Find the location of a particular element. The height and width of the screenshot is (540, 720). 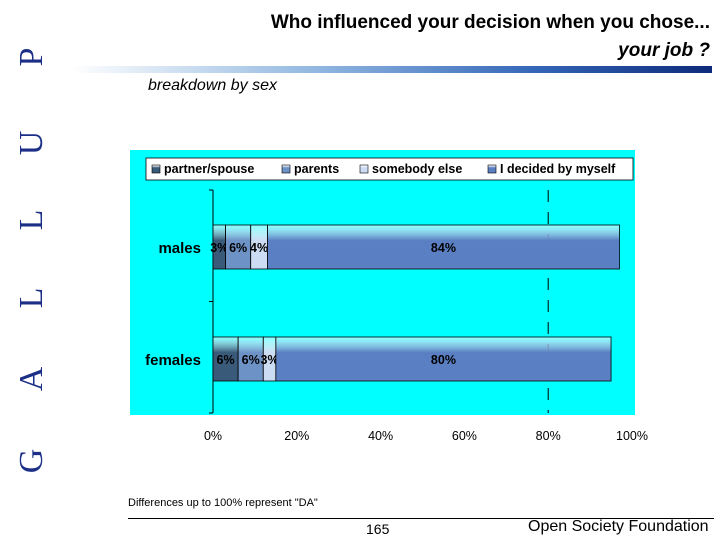

page-number: 165 is located at coordinates (378, 529).